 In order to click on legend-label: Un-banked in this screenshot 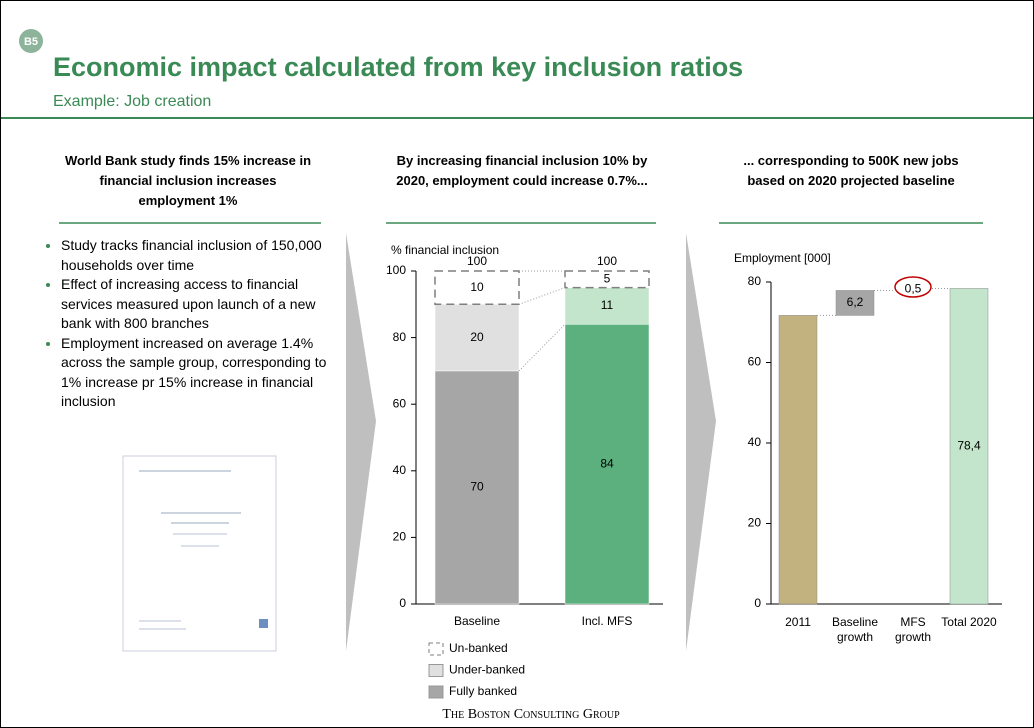, I will do `click(478, 648)`.